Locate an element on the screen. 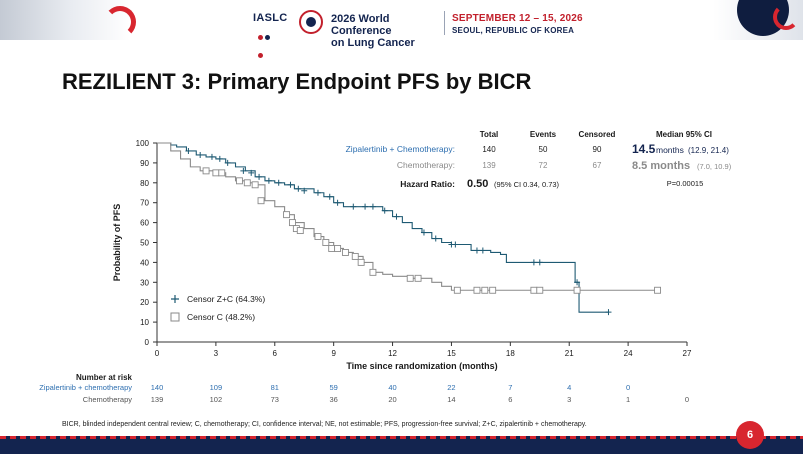 Image resolution: width=803 pixels, height=454 pixels. y-tick-label: 80 is located at coordinates (144, 183).